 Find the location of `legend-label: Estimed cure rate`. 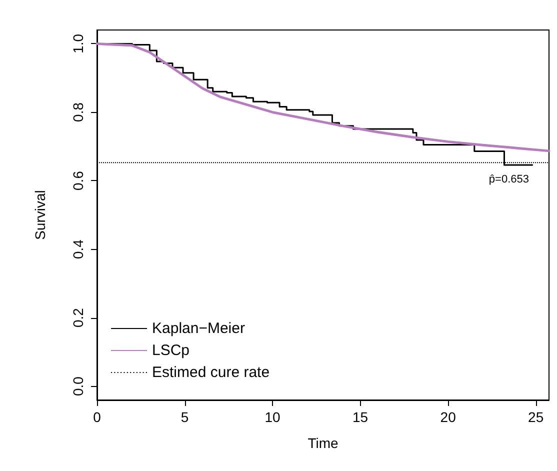

legend-label: Estimed cure rate is located at coordinates (211, 372).